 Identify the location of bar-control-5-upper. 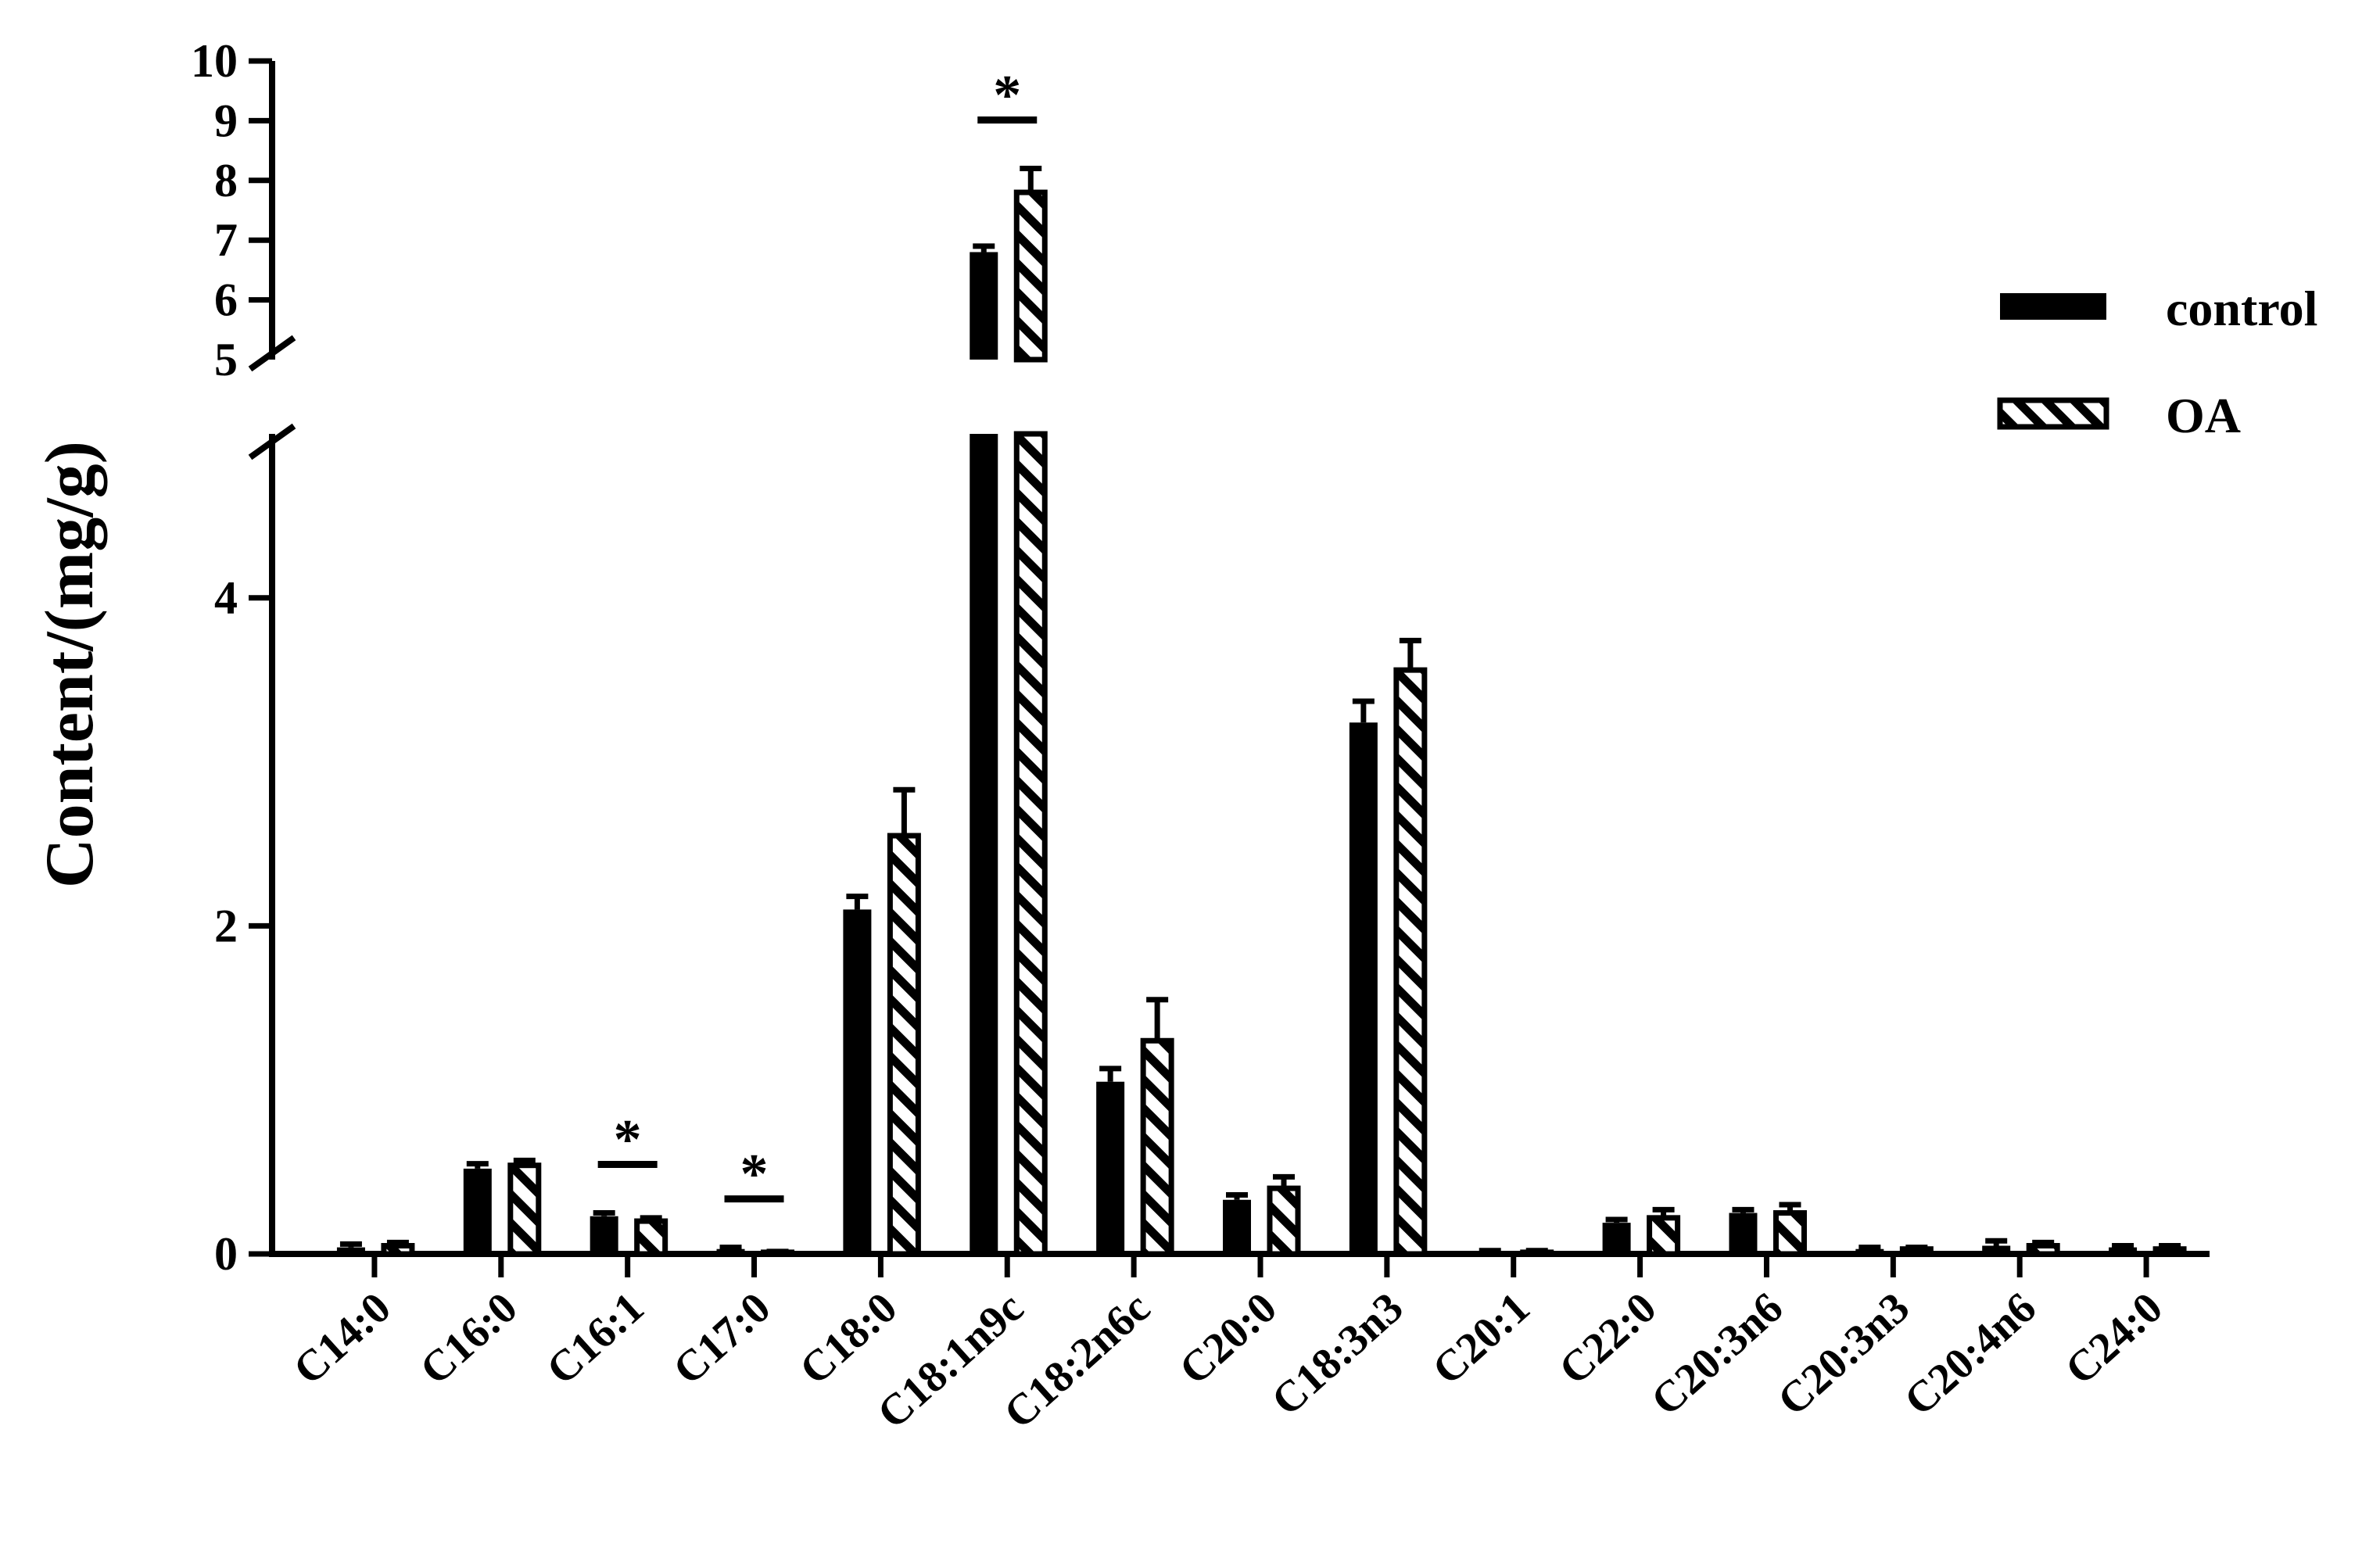
(984, 306).